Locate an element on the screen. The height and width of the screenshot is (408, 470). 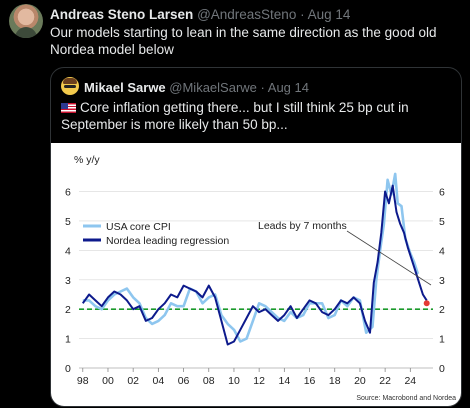
avatar-hair is located at coordinates (70, 81).